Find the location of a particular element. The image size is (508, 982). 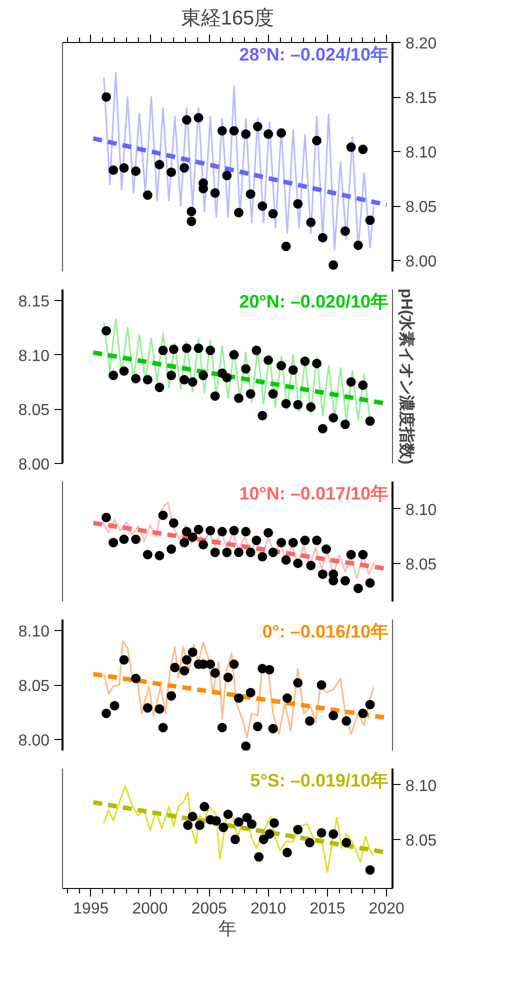

x-tick-label: 2010 is located at coordinates (268, 909).